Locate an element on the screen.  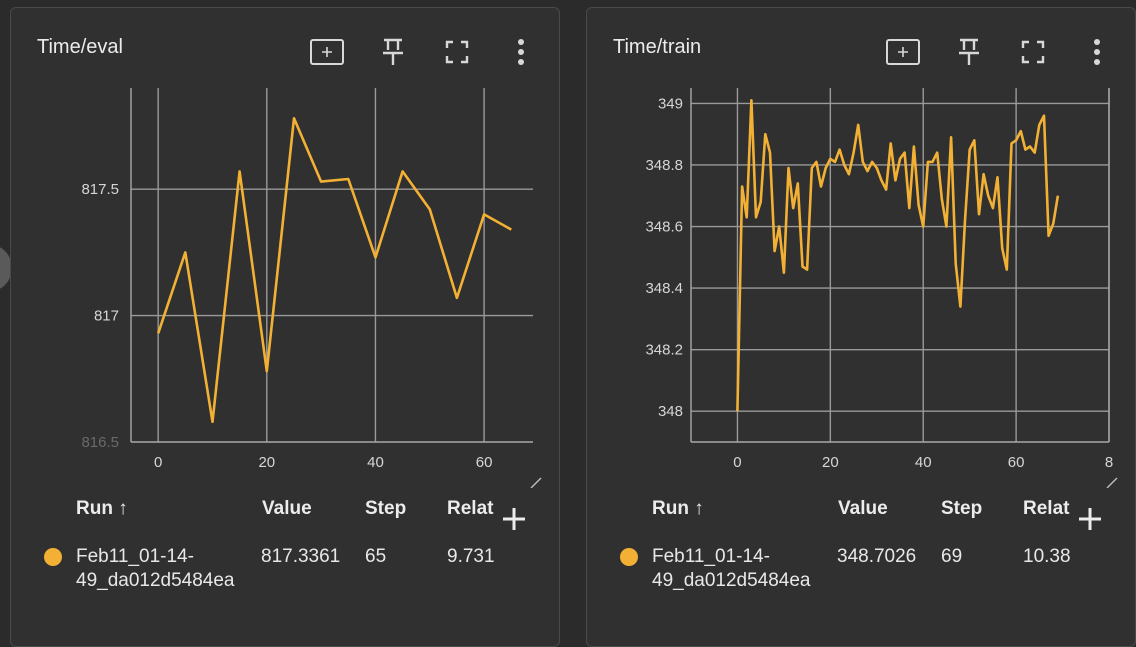
y-tick-label: 348 is located at coordinates (670, 411).